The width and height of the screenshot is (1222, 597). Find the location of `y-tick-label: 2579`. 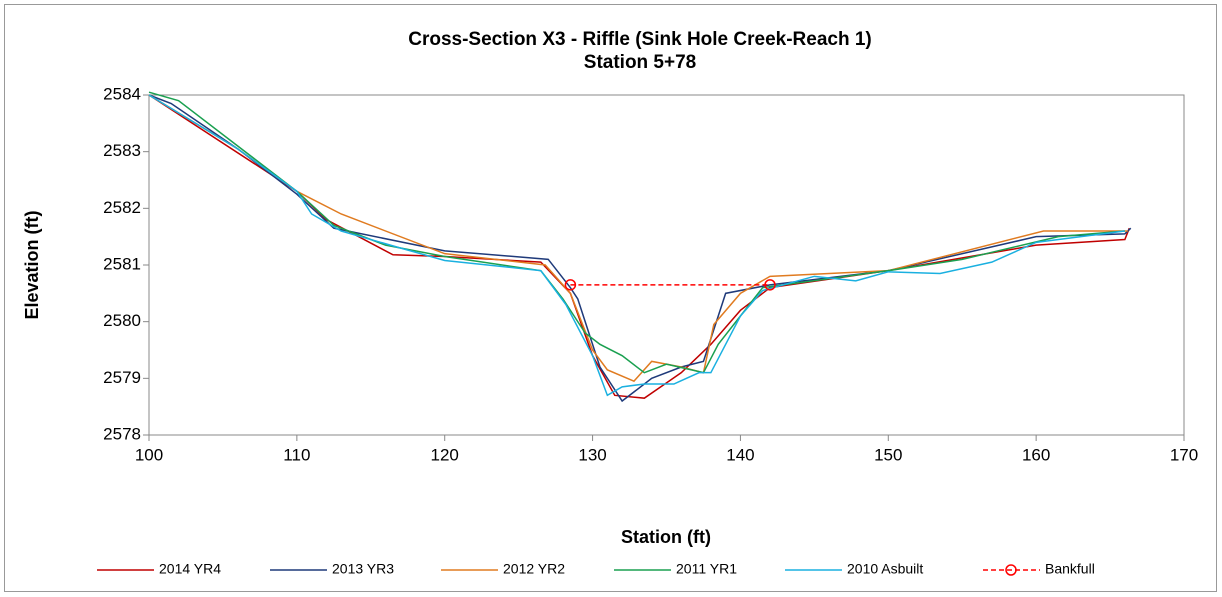

y-tick-label: 2579 is located at coordinates (122, 377).